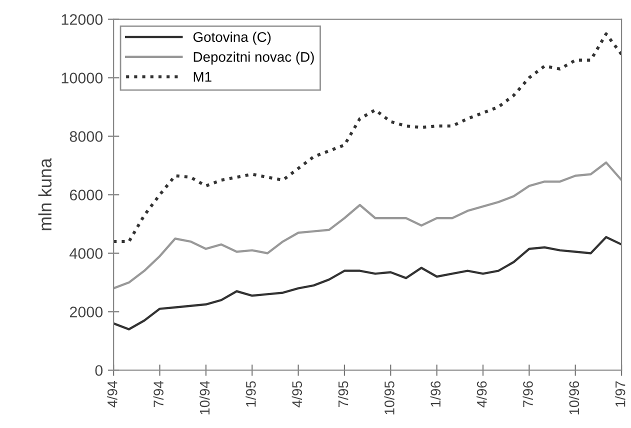 This screenshot has height=428, width=631. Describe the element at coordinates (86, 253) in the screenshot. I see `y-tick-label: 4000` at that location.